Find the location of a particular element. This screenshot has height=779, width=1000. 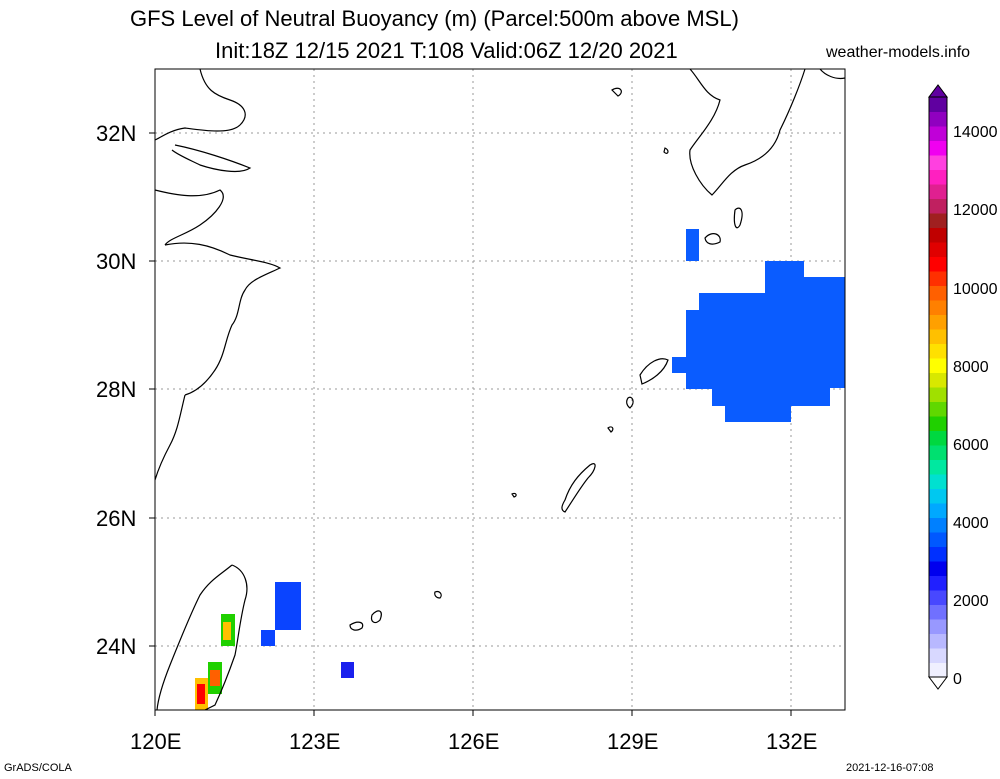

shade-east-small is located at coordinates (679, 365).